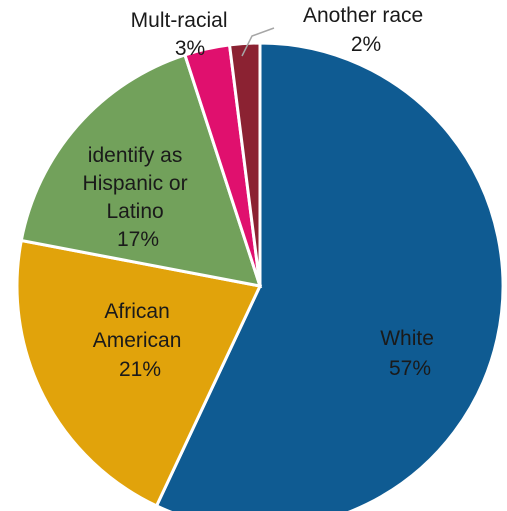 The height and width of the screenshot is (511, 507). I want to click on slice-label-hispanic-line3: Latino, so click(134, 211).